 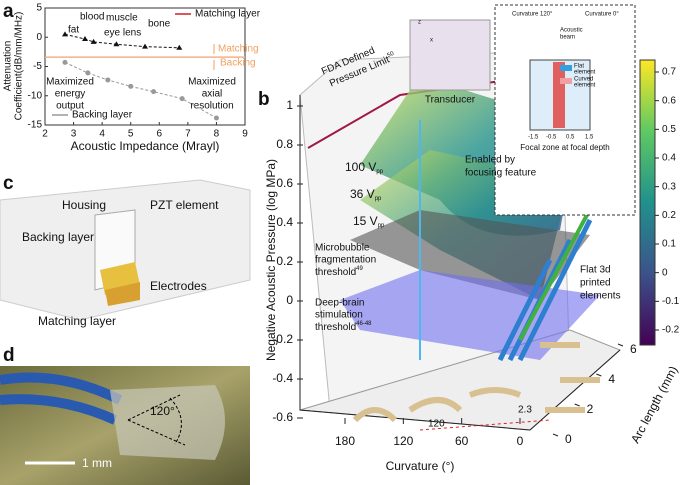 What do you see at coordinates (8, 11) in the screenshot?
I see `panel-letter: a` at bounding box center [8, 11].